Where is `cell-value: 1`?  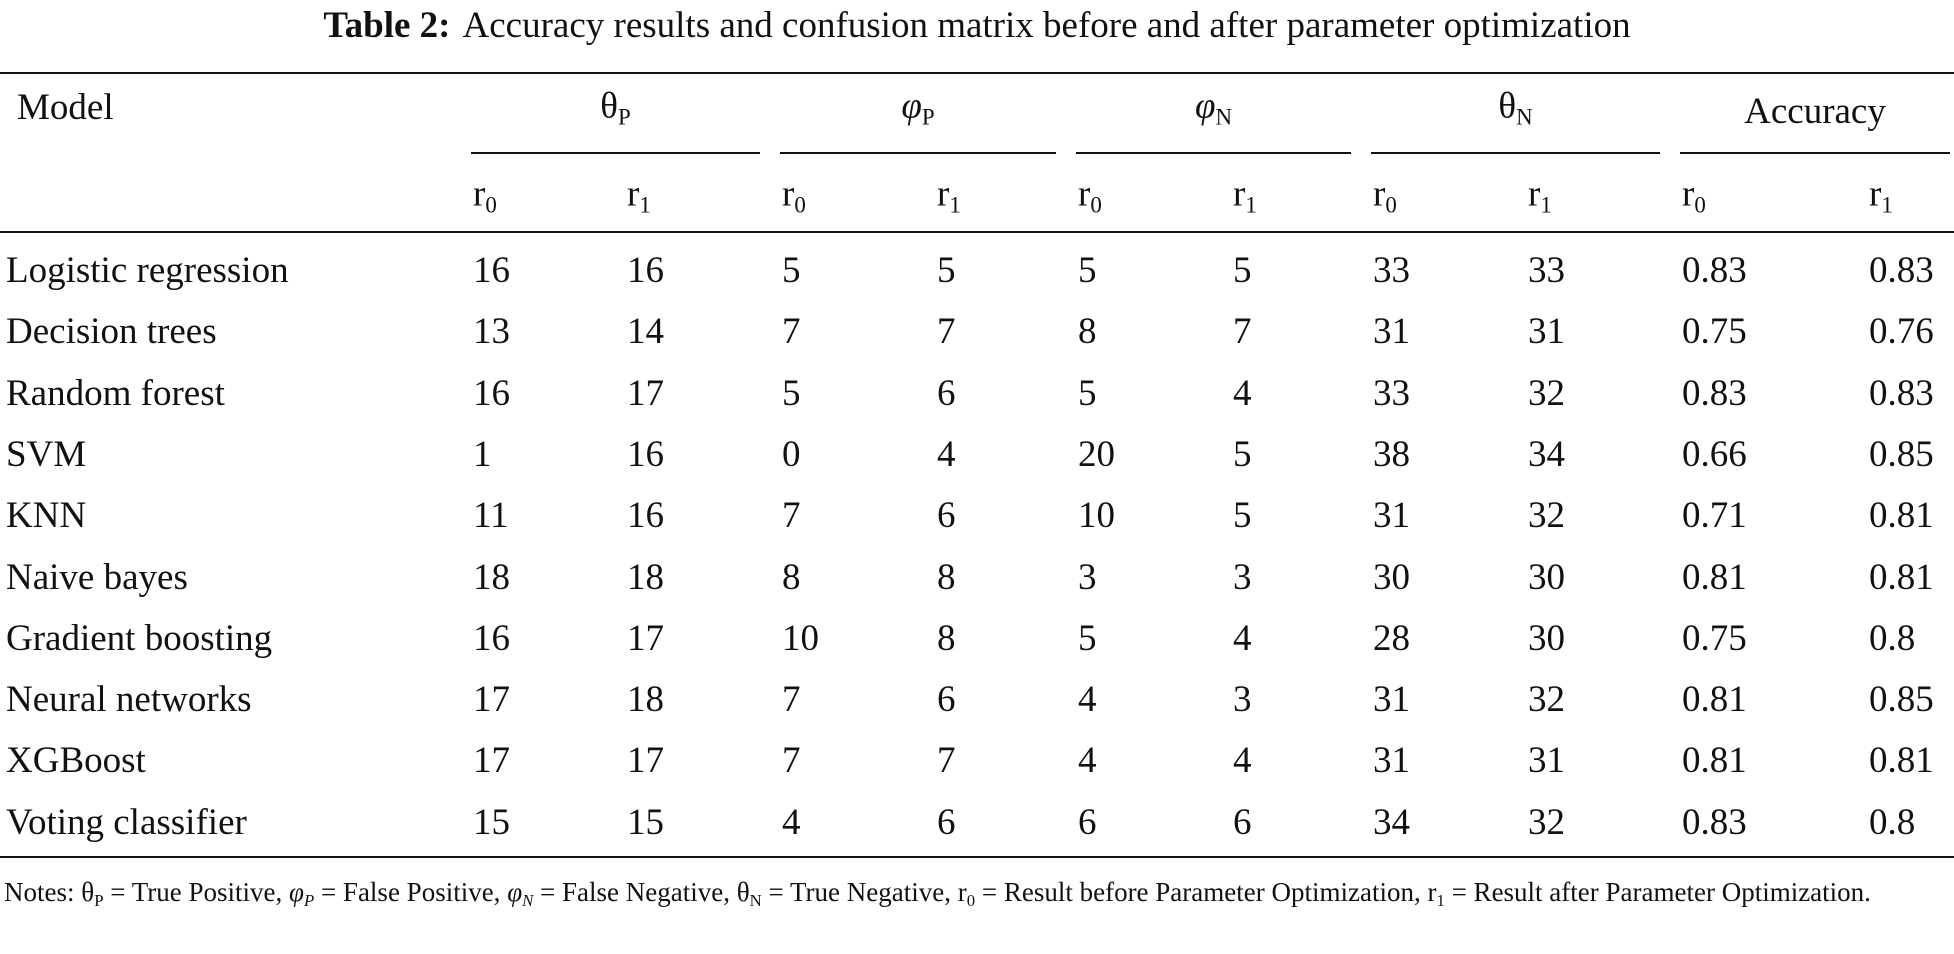 cell-value: 1 is located at coordinates (482, 454).